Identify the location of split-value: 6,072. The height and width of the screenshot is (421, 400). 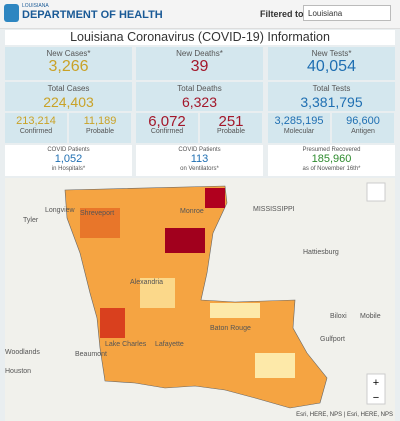
(167, 121).